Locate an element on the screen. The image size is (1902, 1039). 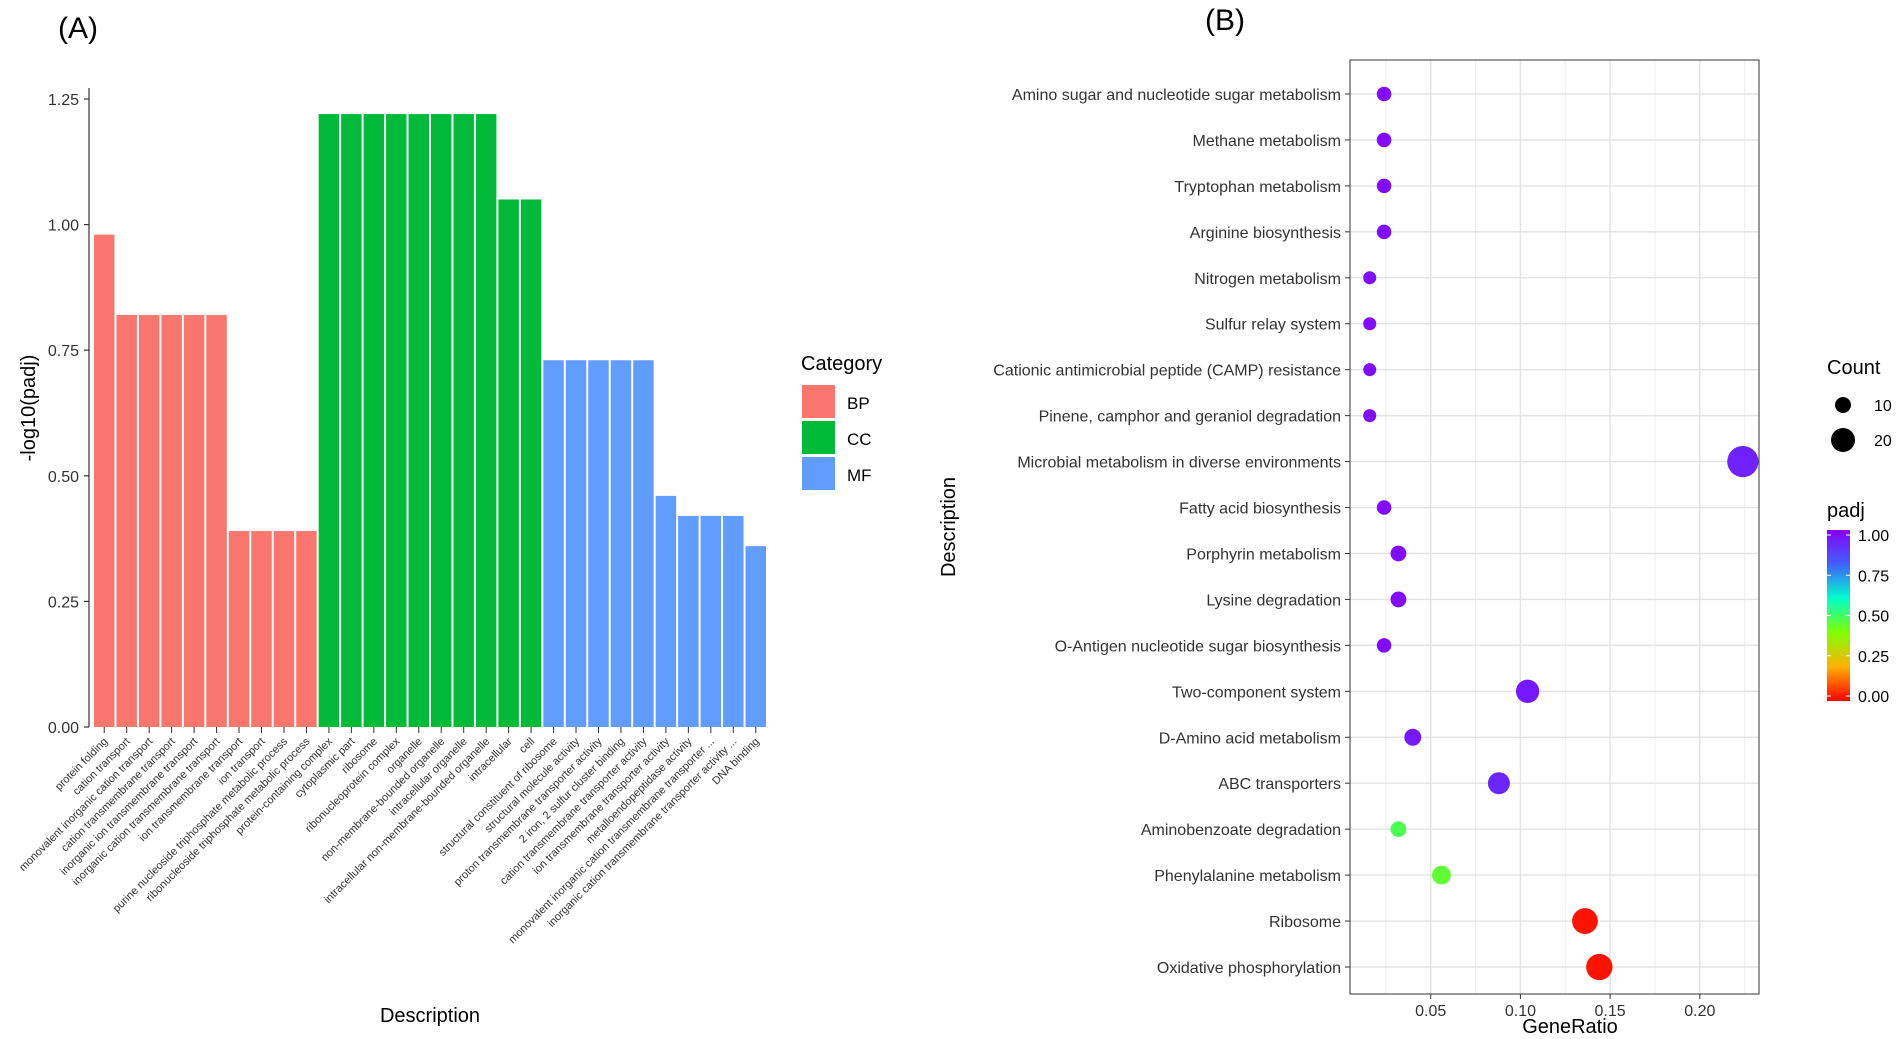
y-tick-label: 0.00 is located at coordinates (63, 728).